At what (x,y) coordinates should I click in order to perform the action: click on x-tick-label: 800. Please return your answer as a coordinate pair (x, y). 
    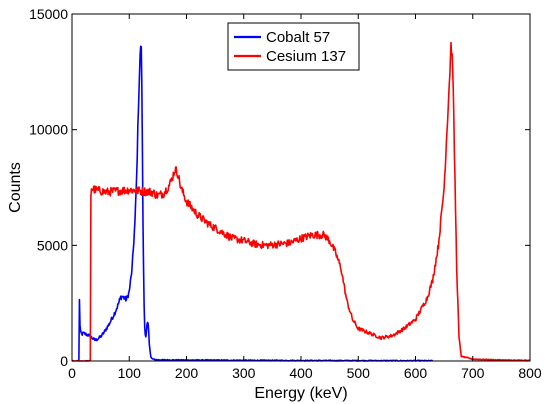
    Looking at the image, I should click on (530, 373).